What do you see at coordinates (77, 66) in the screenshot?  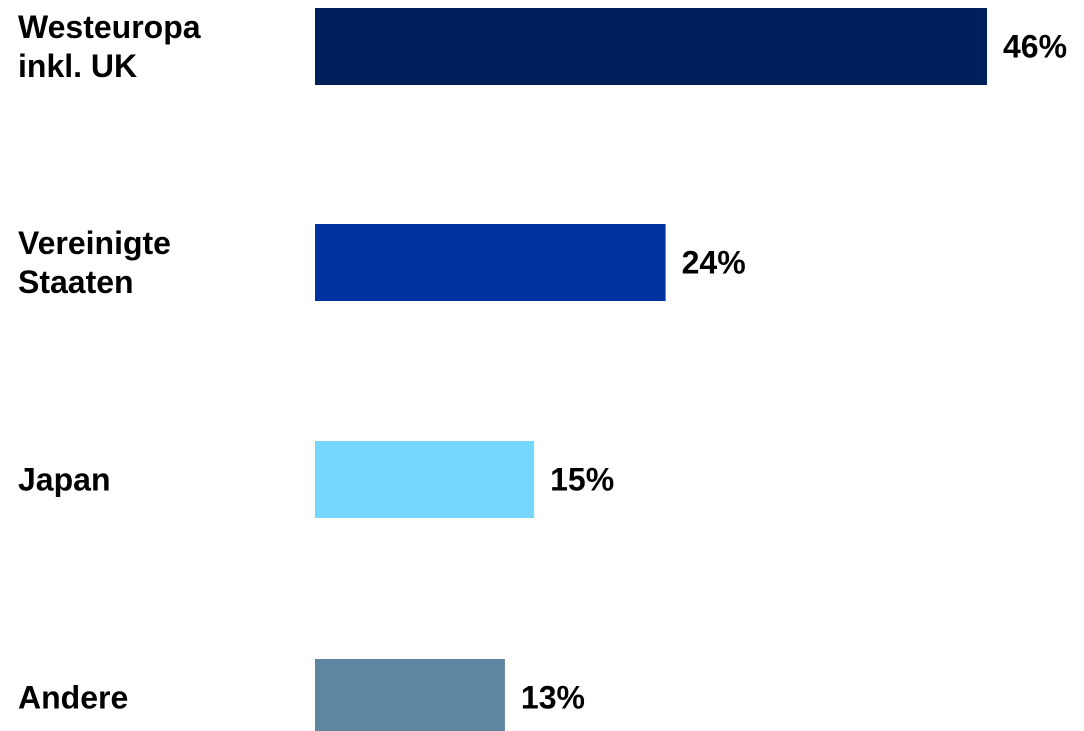 I see `category-label-line: inkl. UK` at bounding box center [77, 66].